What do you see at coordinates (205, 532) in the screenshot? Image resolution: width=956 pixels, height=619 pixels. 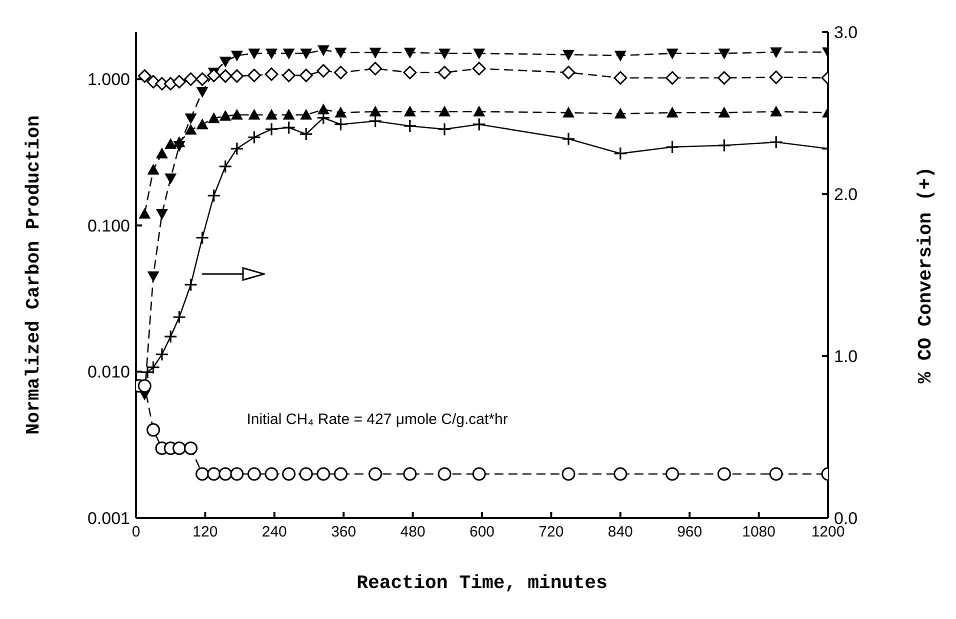 I see `x-tick-label: 120` at bounding box center [205, 532].